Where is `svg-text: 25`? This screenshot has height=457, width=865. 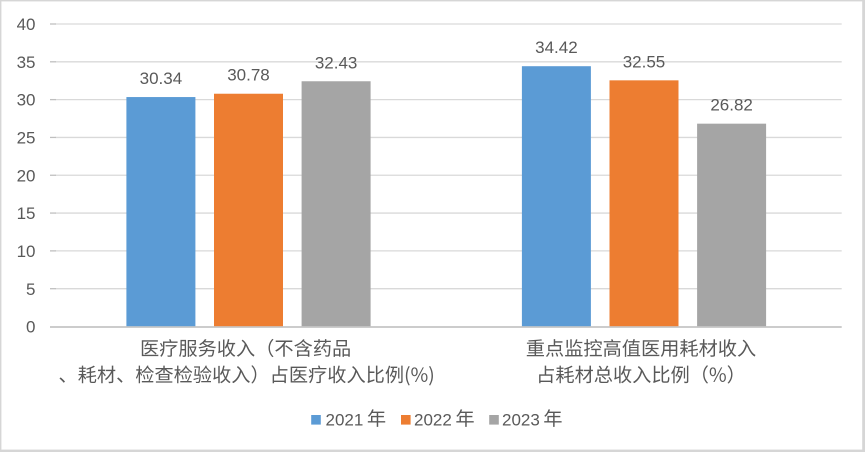
svg-text: 25 is located at coordinates (26, 138).